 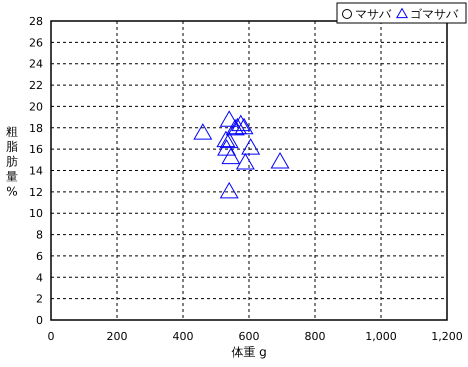 I want to click on x-tick-label: 800, so click(x=315, y=336).